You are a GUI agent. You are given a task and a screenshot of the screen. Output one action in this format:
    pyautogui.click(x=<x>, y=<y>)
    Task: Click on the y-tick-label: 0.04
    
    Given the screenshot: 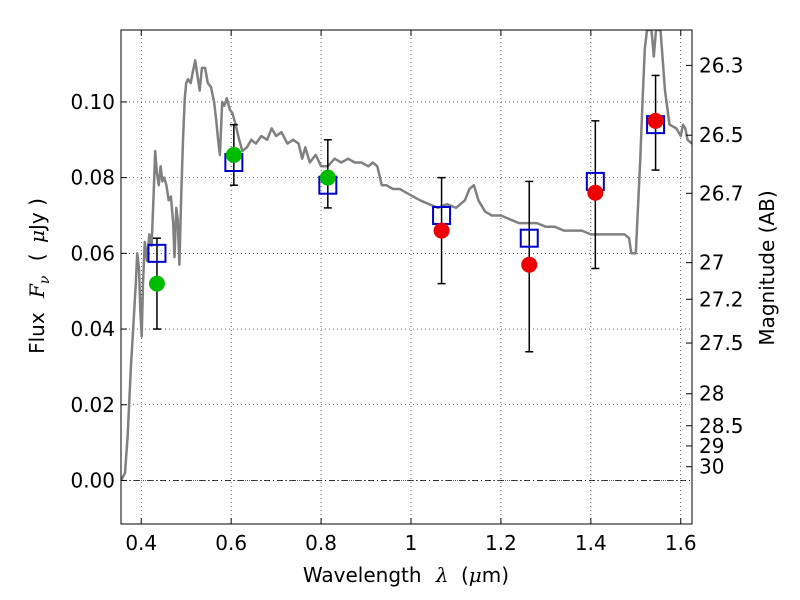 What is the action you would take?
    pyautogui.click(x=92, y=329)
    